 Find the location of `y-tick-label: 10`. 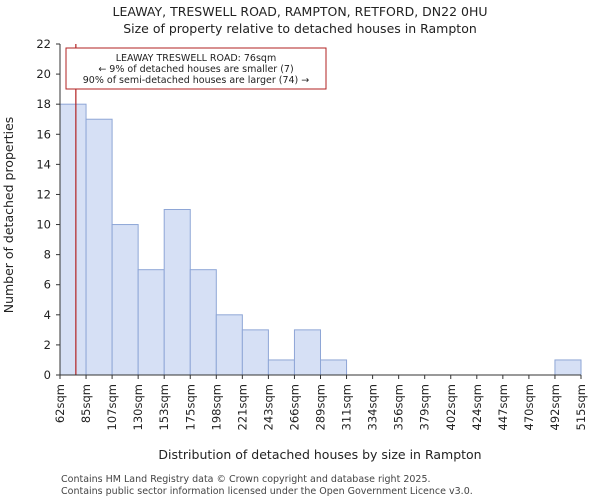

y-tick-label: 10 is located at coordinates (43, 225).